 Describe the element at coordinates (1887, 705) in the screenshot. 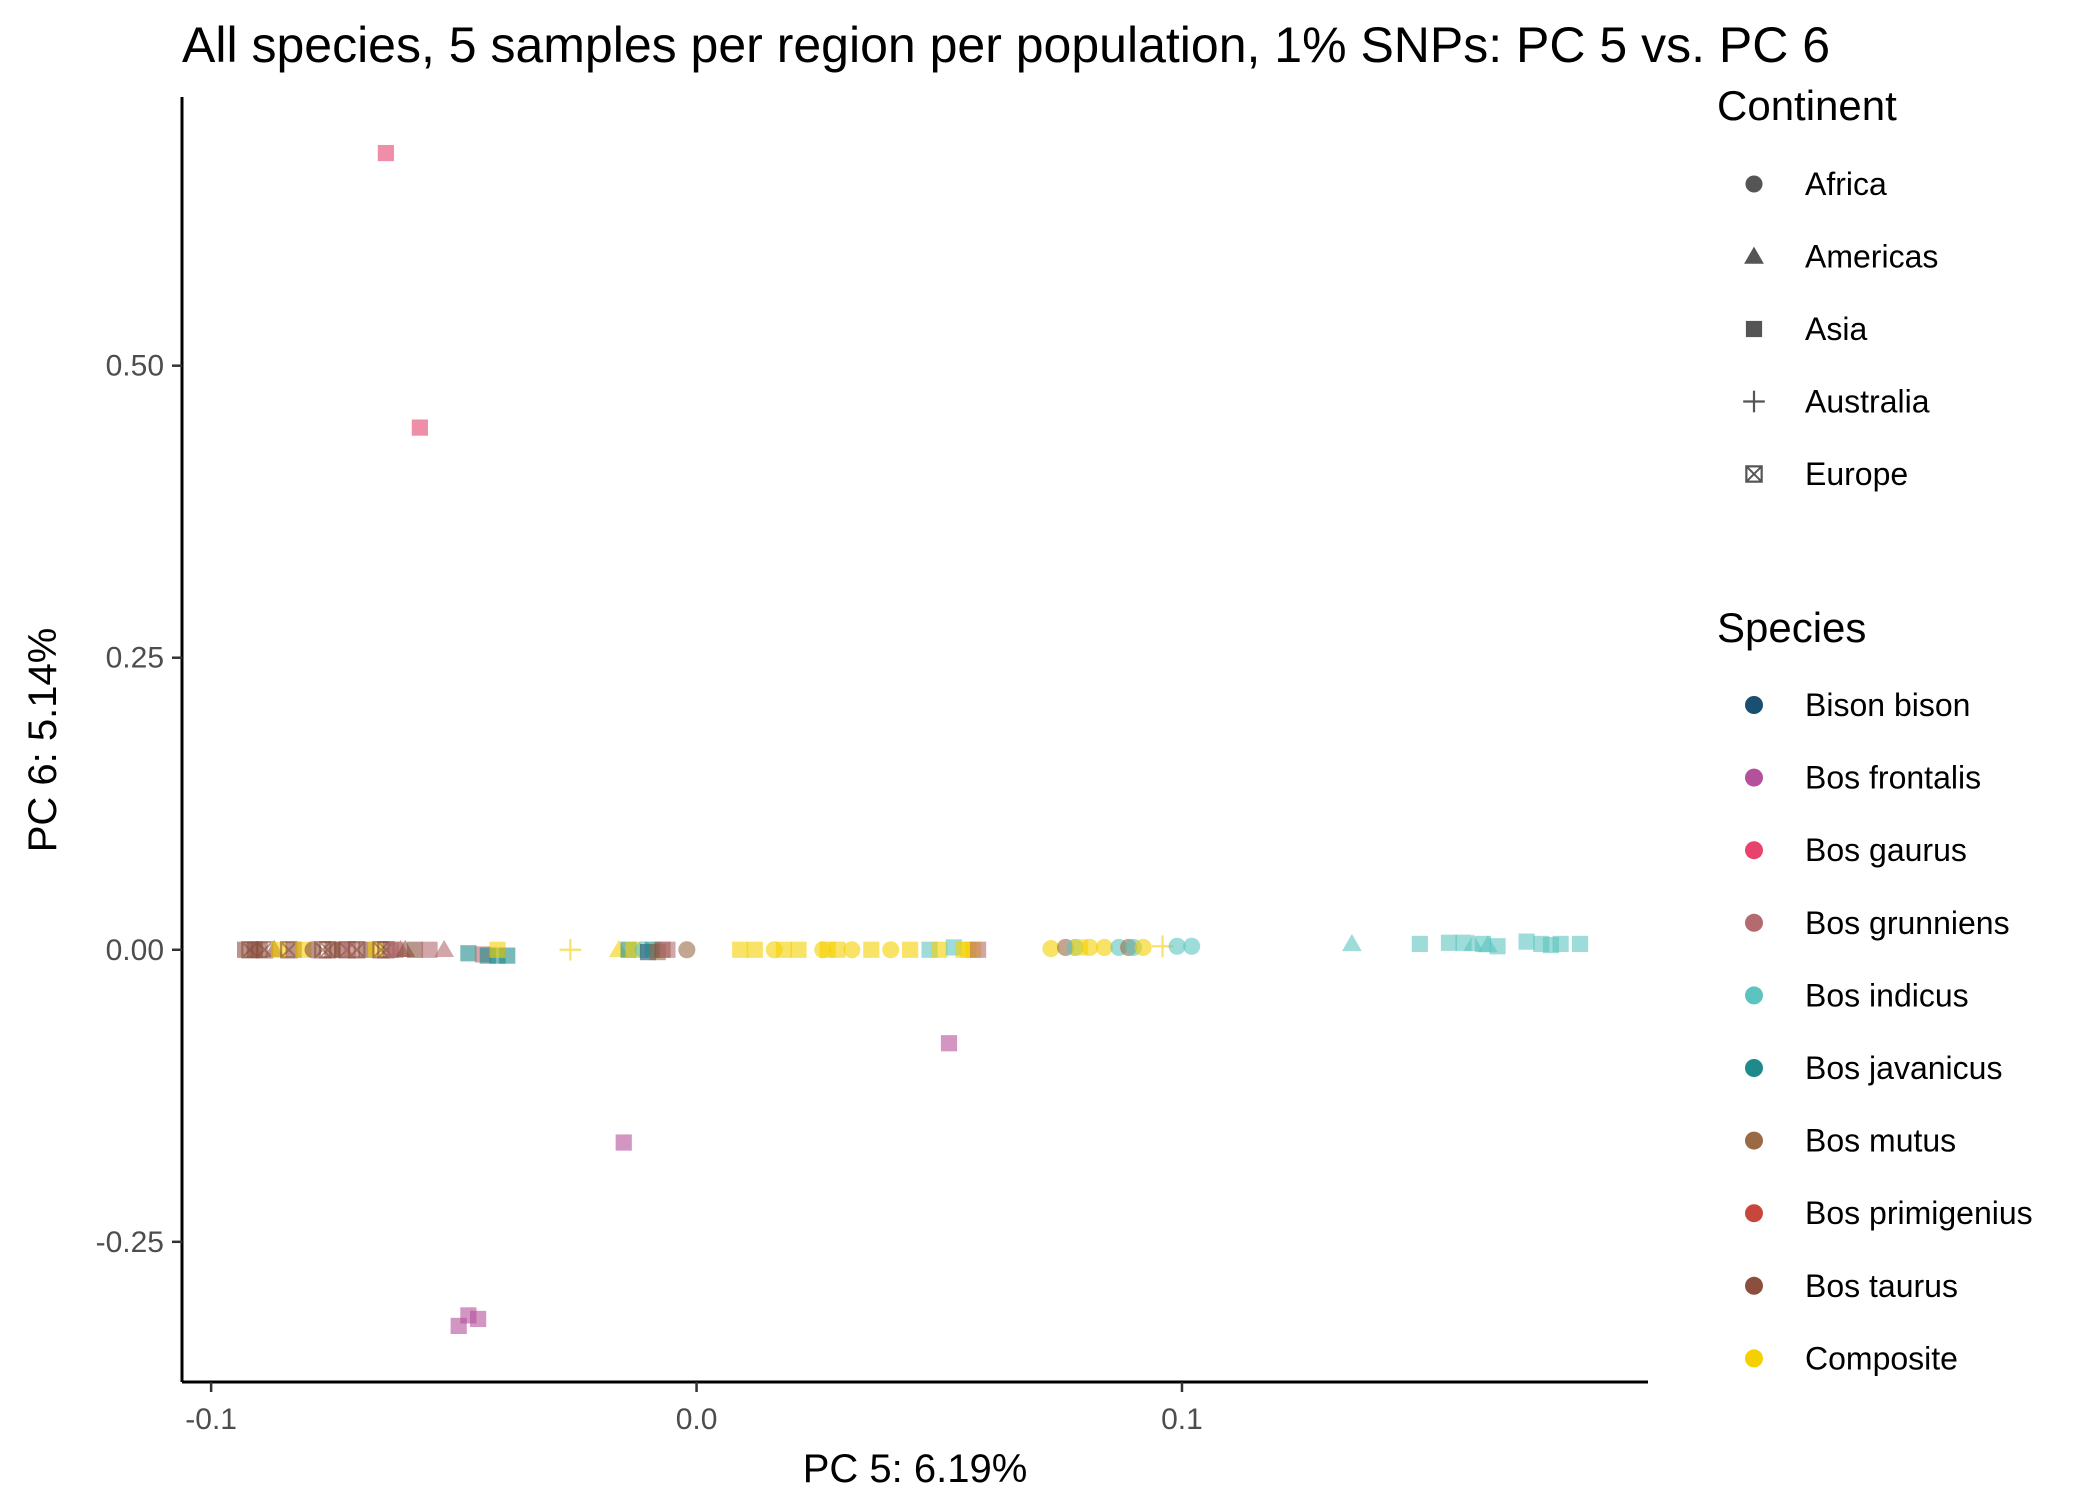

I see `legend-species-label: Bison bison` at that location.